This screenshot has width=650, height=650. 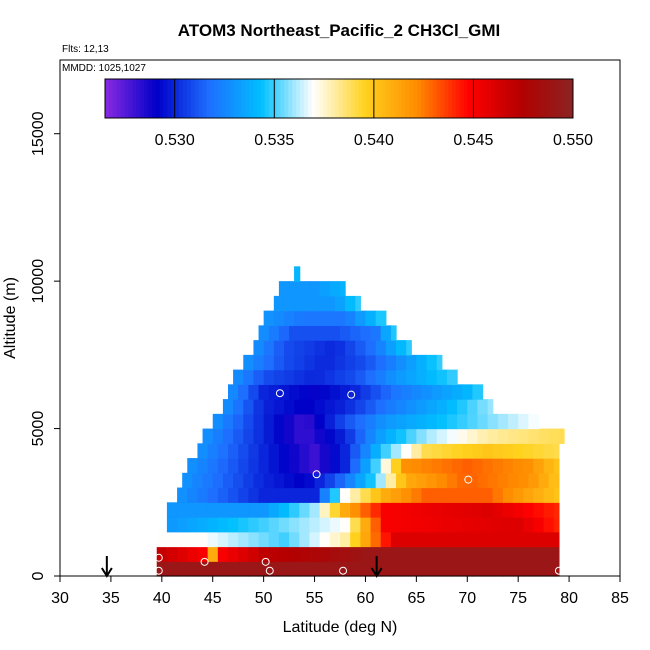 I want to click on y-tick-label: 15000, so click(x=38, y=133).